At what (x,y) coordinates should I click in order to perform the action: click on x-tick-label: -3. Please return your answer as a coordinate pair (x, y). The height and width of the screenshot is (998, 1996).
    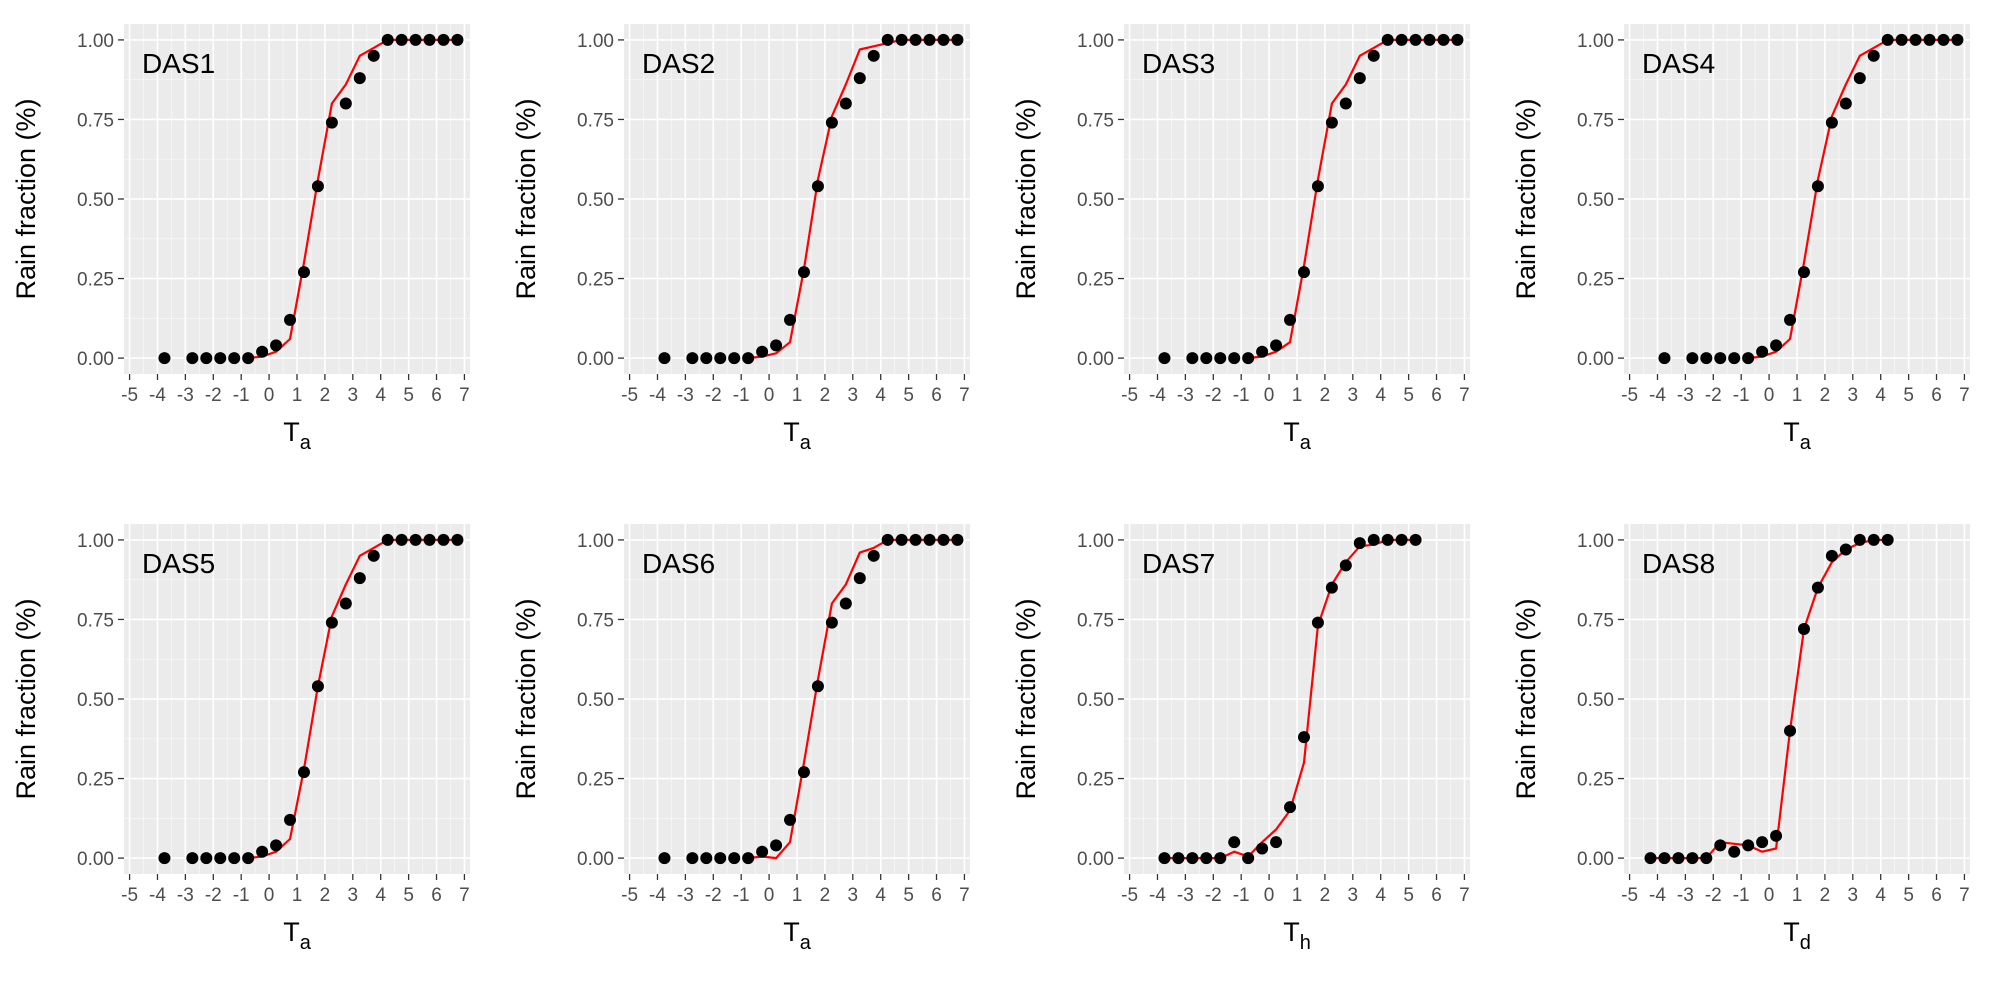
    Looking at the image, I should click on (1185, 895).